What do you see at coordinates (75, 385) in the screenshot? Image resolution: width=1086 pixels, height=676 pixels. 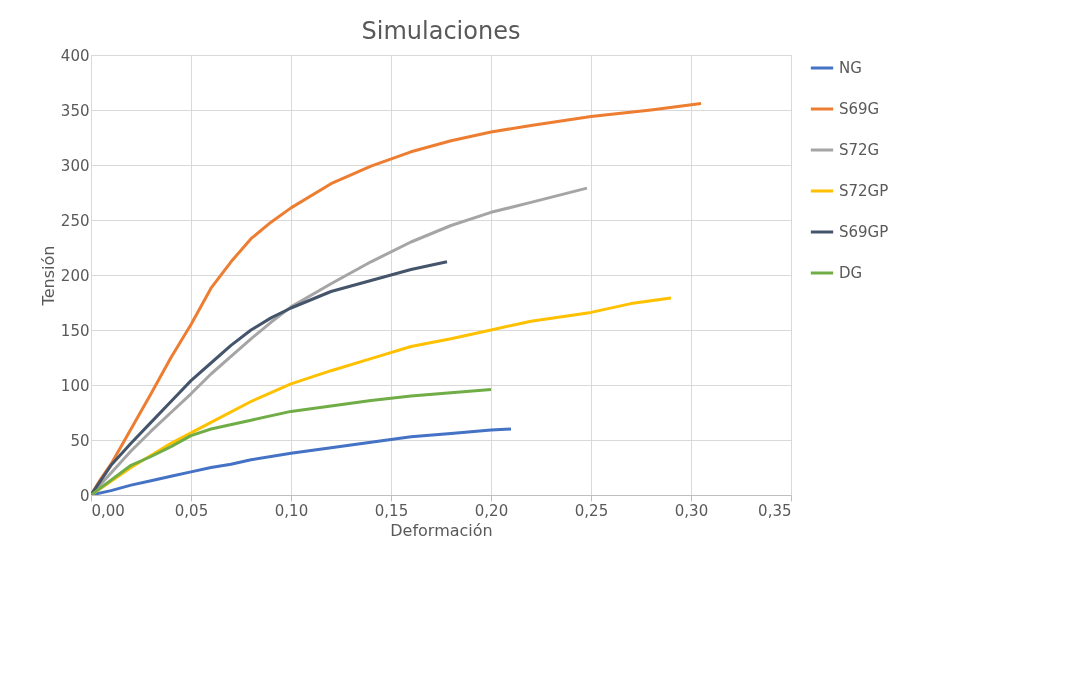 I see `y-tick-label: 100` at bounding box center [75, 385].